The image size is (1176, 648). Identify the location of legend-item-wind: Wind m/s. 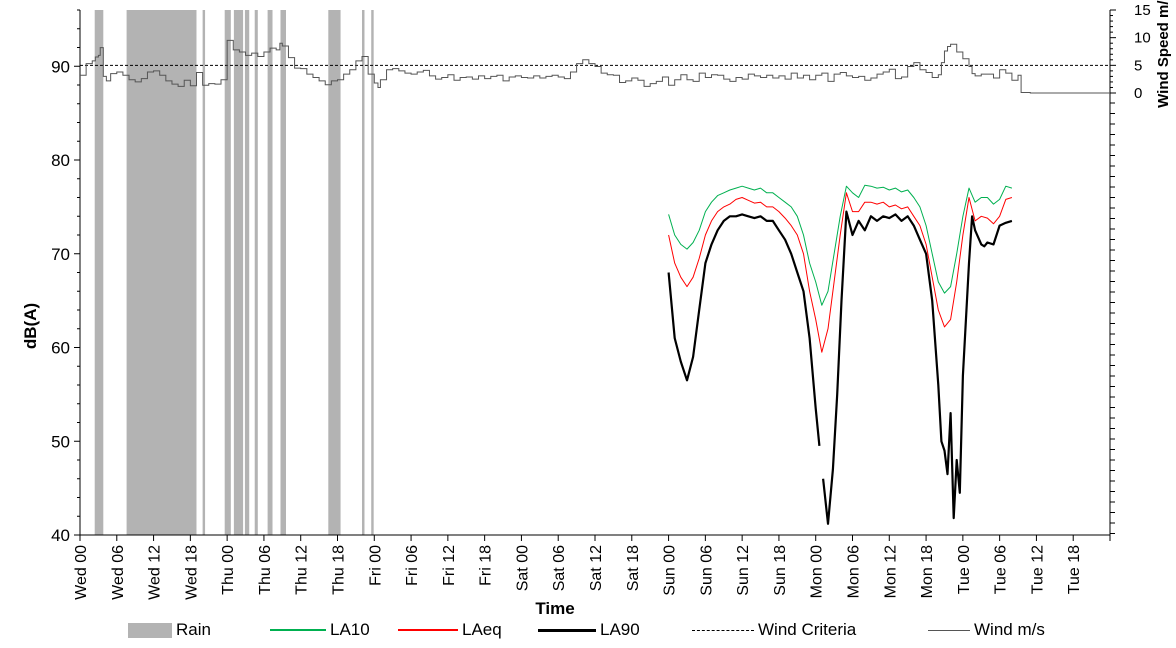
(986, 630).